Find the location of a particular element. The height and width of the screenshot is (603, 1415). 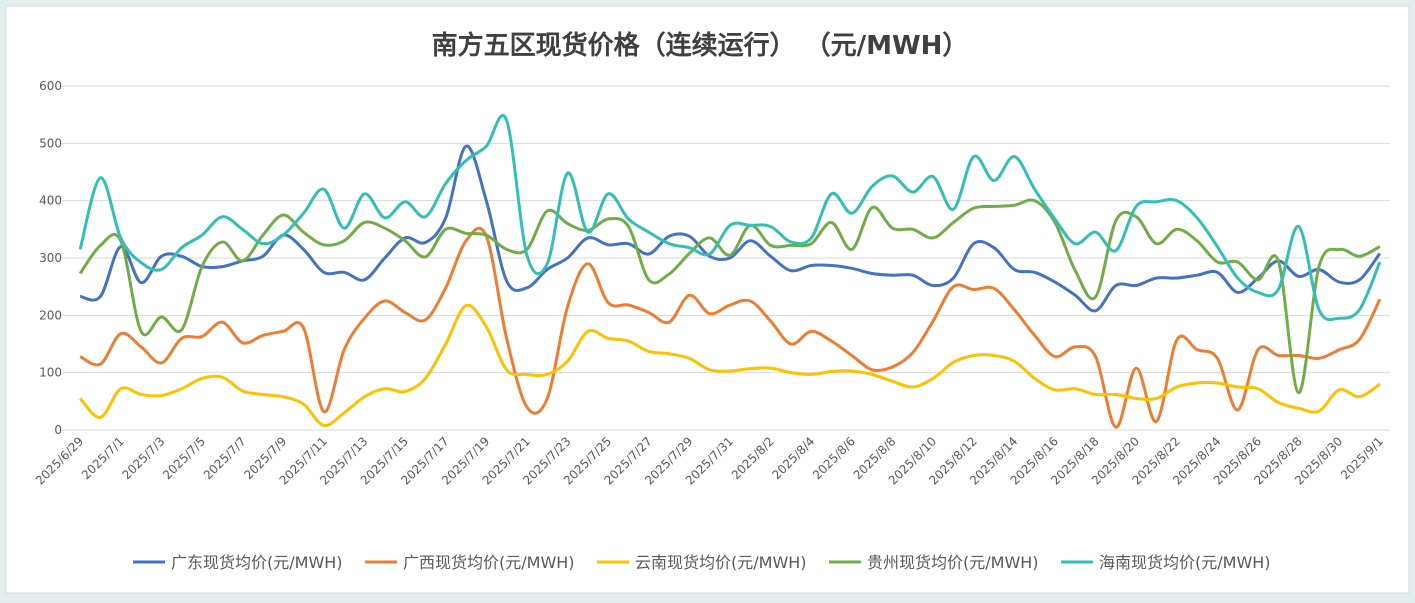

legend-label: 广西现货均价(元/MWH) is located at coordinates (489, 562).